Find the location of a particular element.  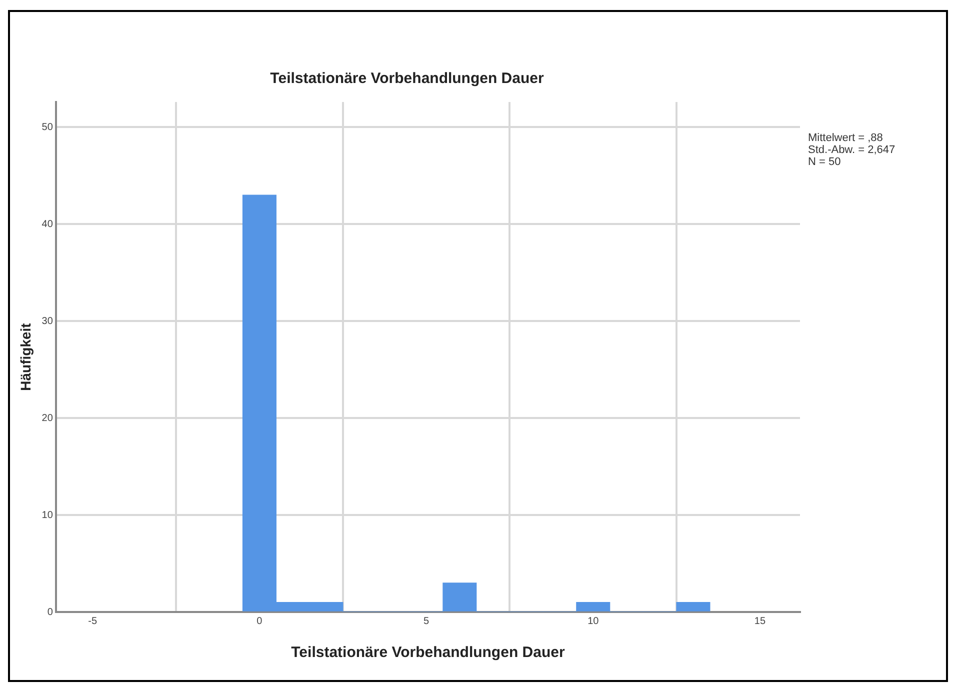

text: N = 50 is located at coordinates (825, 162).